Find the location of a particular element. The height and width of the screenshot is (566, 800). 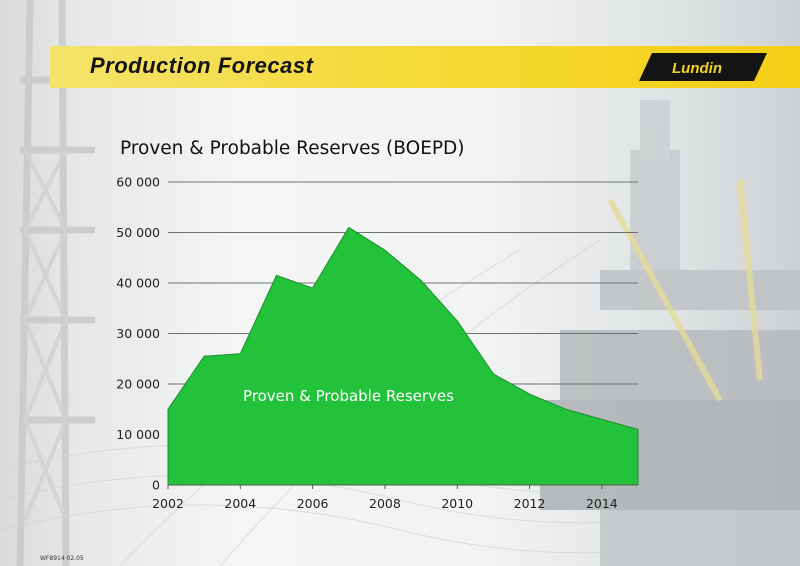

x-tick-label: 2006 is located at coordinates (313, 503).